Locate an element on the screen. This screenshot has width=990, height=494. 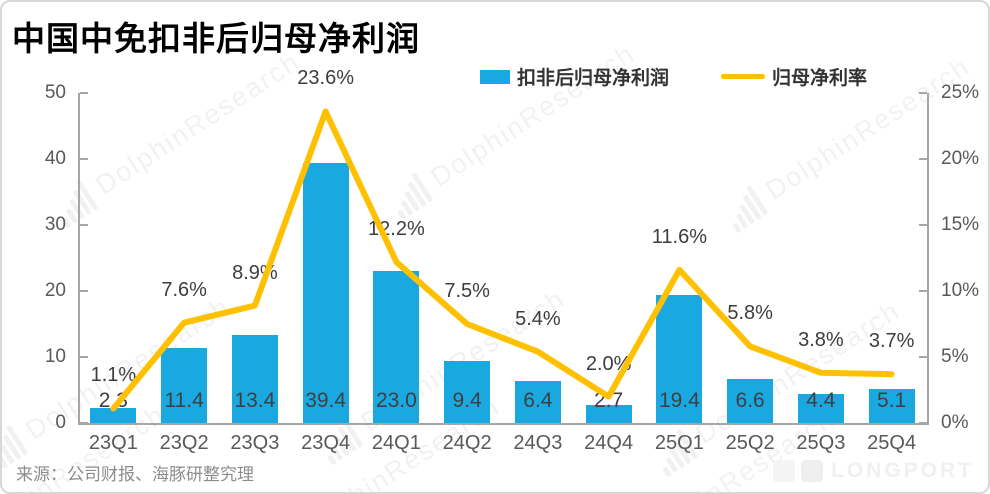
left-axis-tick-label: 40 is located at coordinates (55, 158).